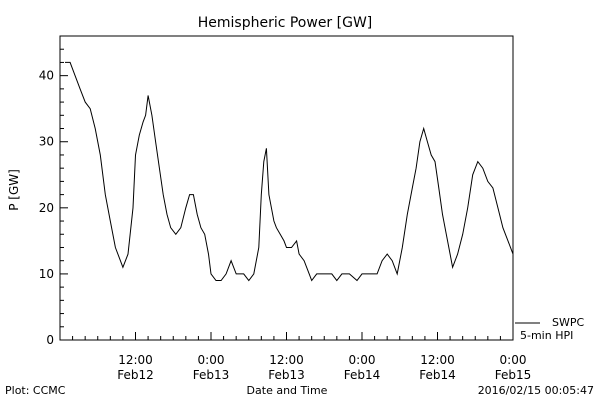 Image resolution: width=600 pixels, height=400 pixels. I want to click on y-tick-label: 40, so click(46, 76).